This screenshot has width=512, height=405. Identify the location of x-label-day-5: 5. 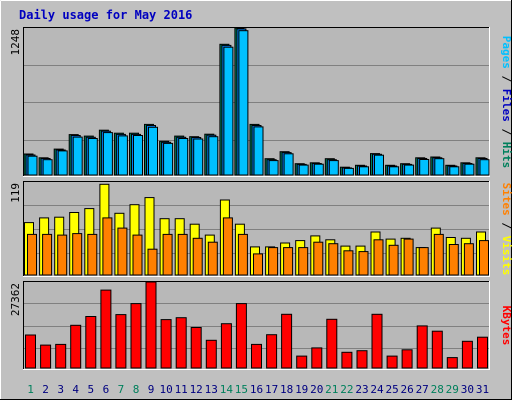
(90, 389).